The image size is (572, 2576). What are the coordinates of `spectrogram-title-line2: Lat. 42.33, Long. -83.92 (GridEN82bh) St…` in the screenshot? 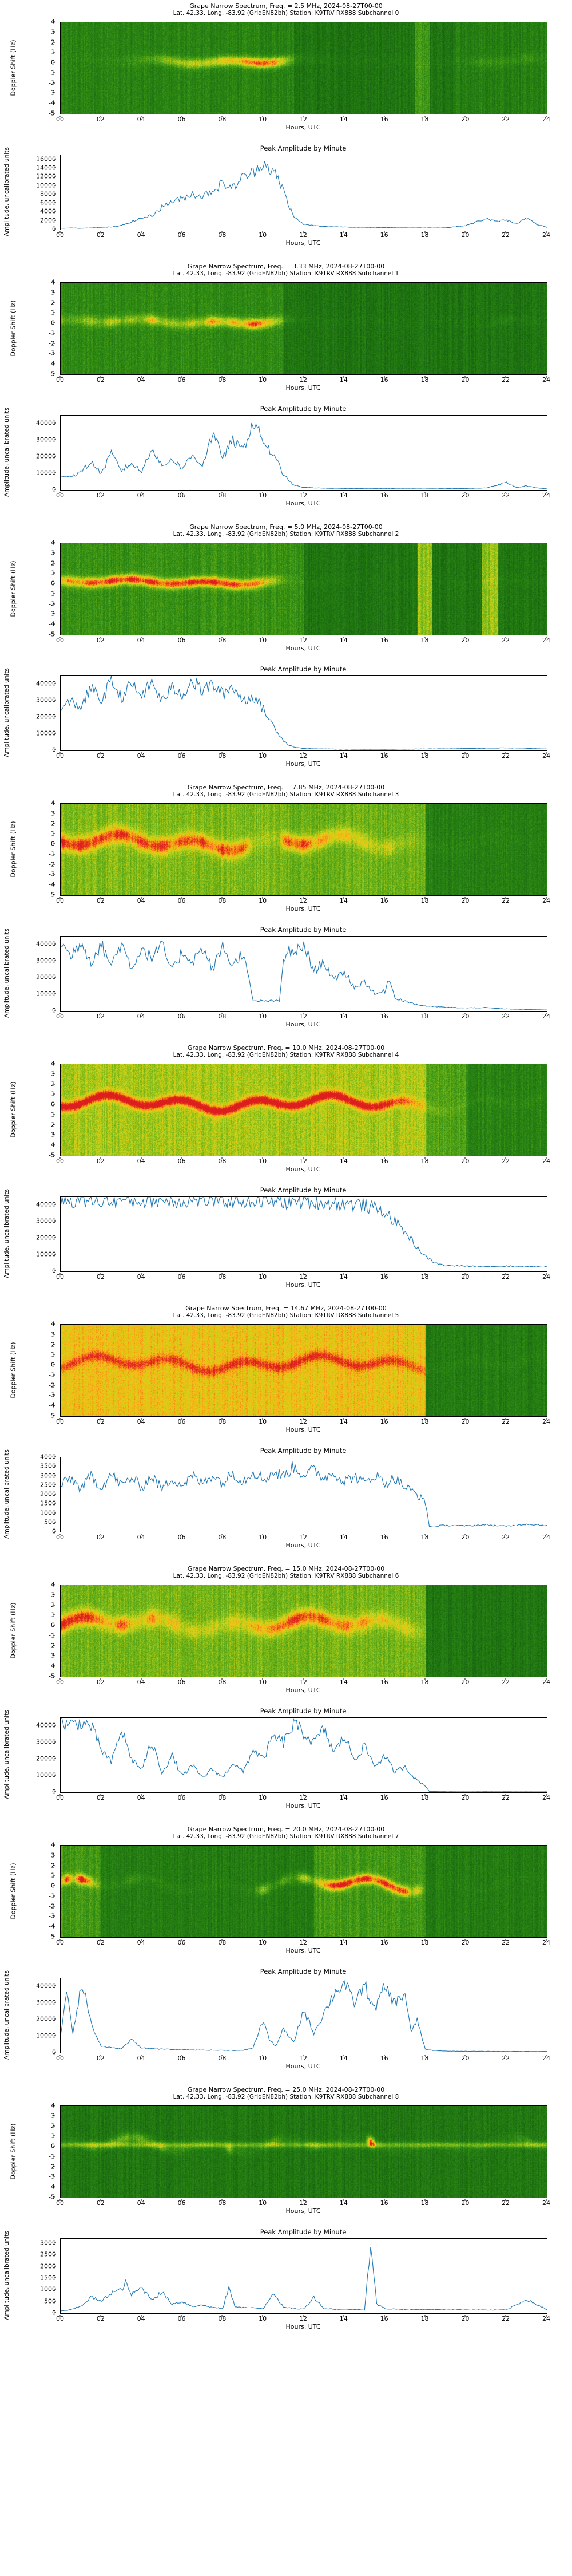 It's located at (286, 13).